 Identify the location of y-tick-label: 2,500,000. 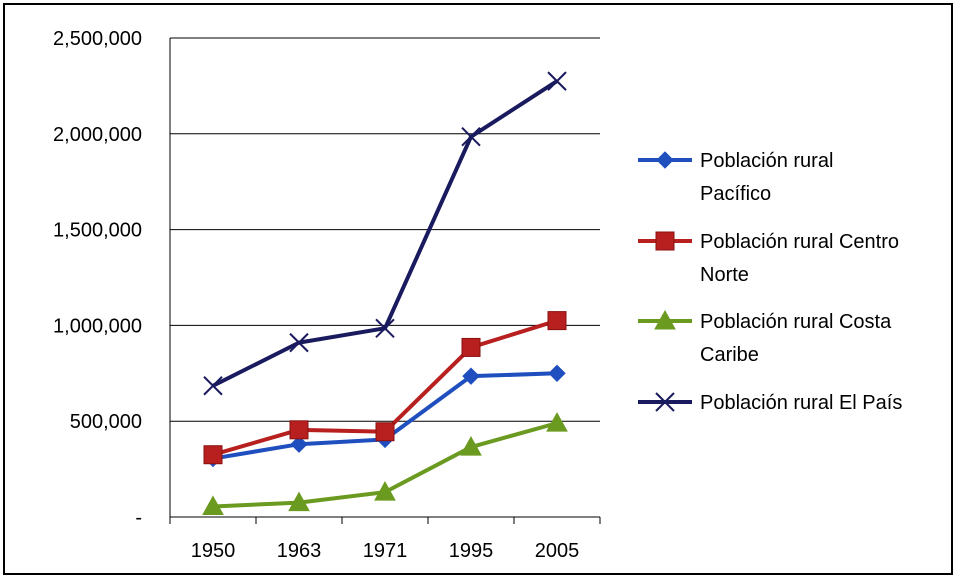
(97, 39).